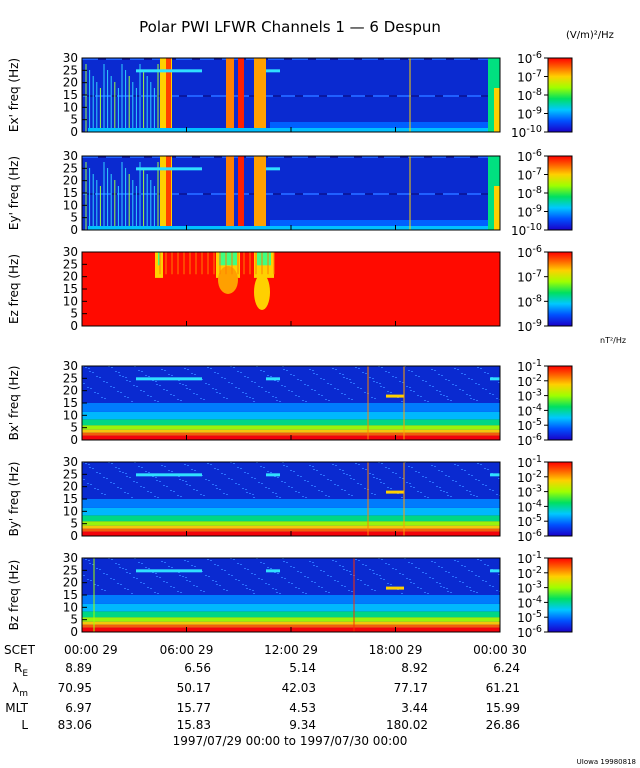  I want to click on ephemeris-value: 77.17, so click(411, 688).